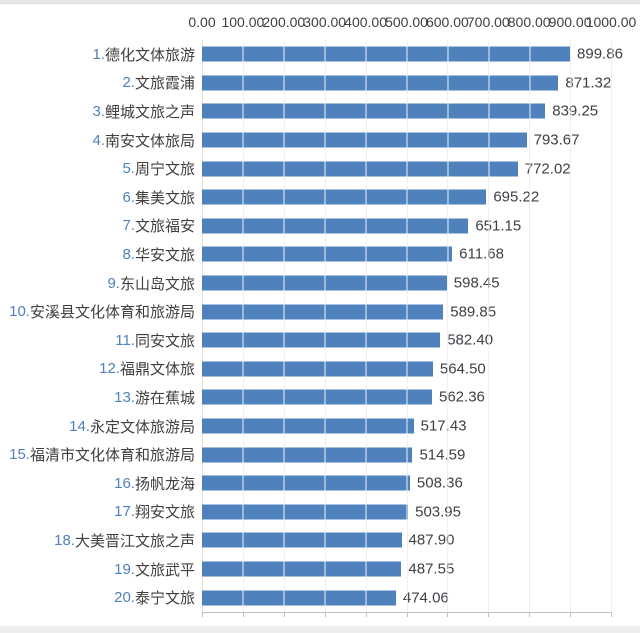  I want to click on rank-number: 2., so click(128, 83).